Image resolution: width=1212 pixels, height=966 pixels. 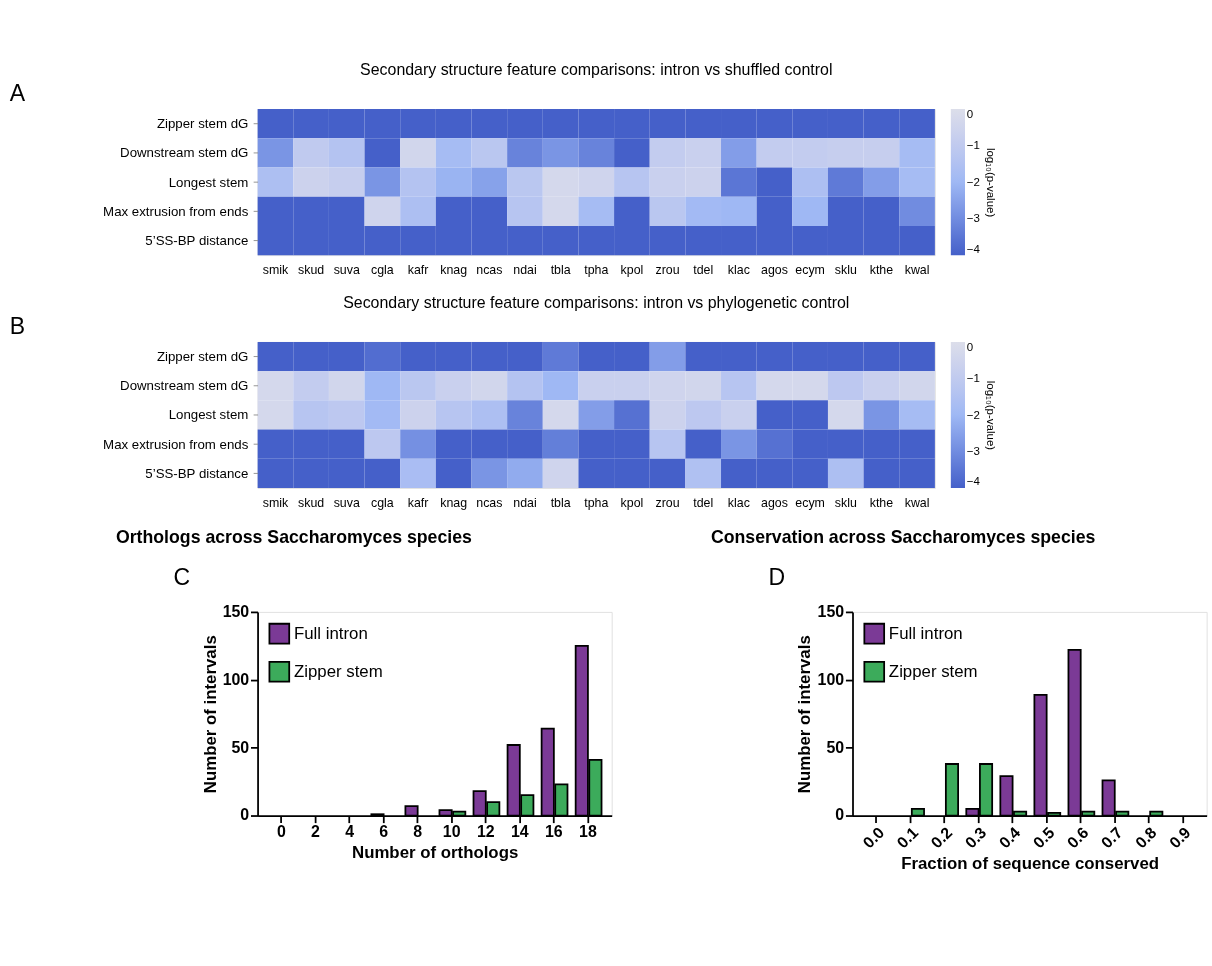 I want to click on x-tick-label: 0, so click(x=282, y=832).